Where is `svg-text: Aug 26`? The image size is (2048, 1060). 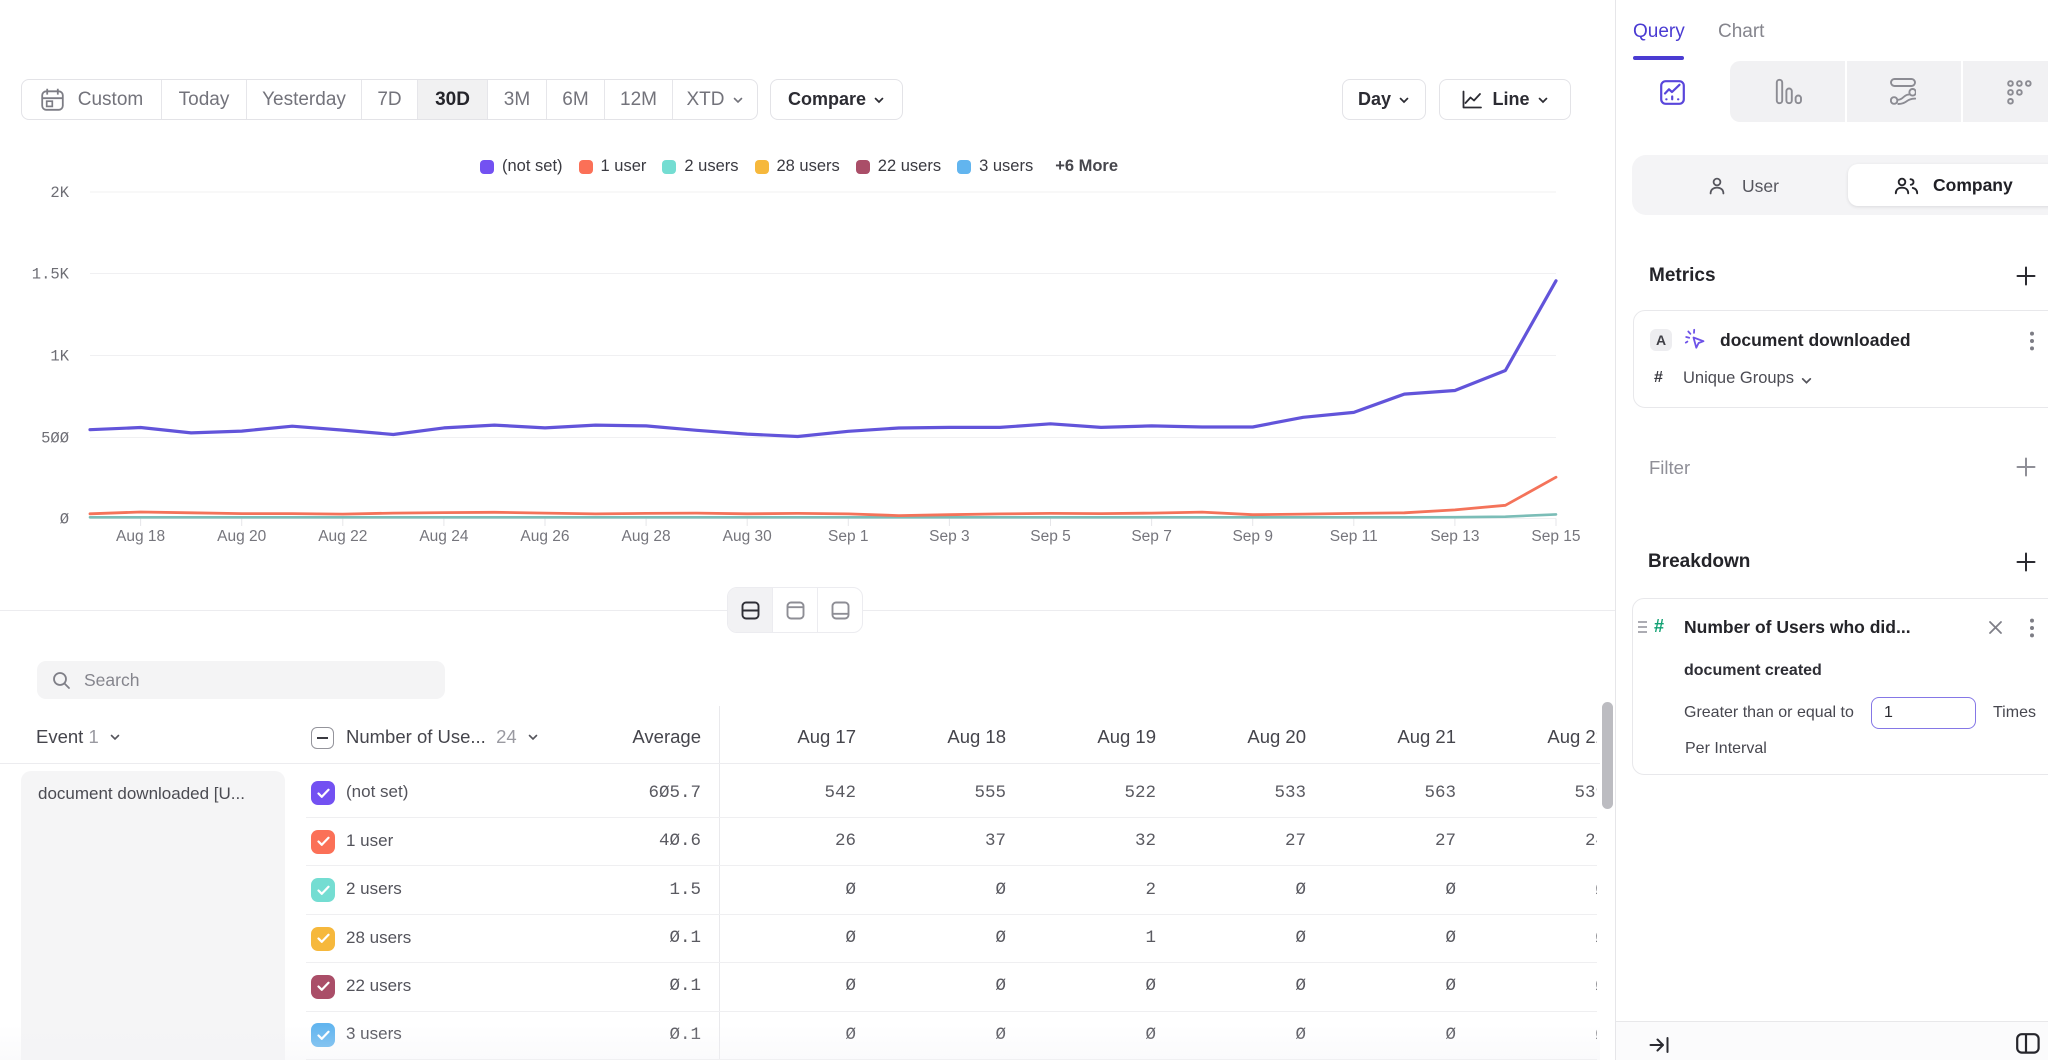 svg-text: Aug 26 is located at coordinates (544, 536).